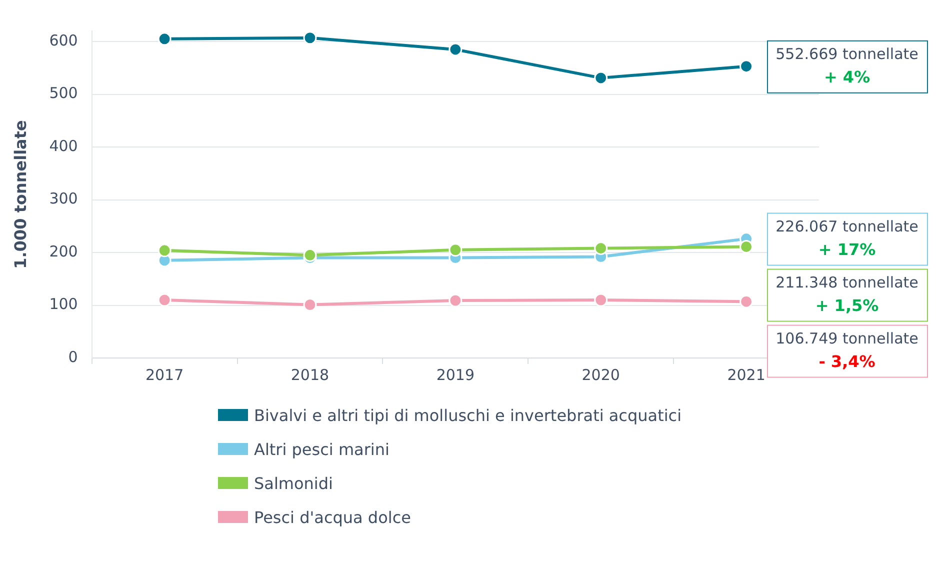 This screenshot has width=937, height=563. What do you see at coordinates (847, 361) in the screenshot?
I see `annotation: - 3,4%` at bounding box center [847, 361].